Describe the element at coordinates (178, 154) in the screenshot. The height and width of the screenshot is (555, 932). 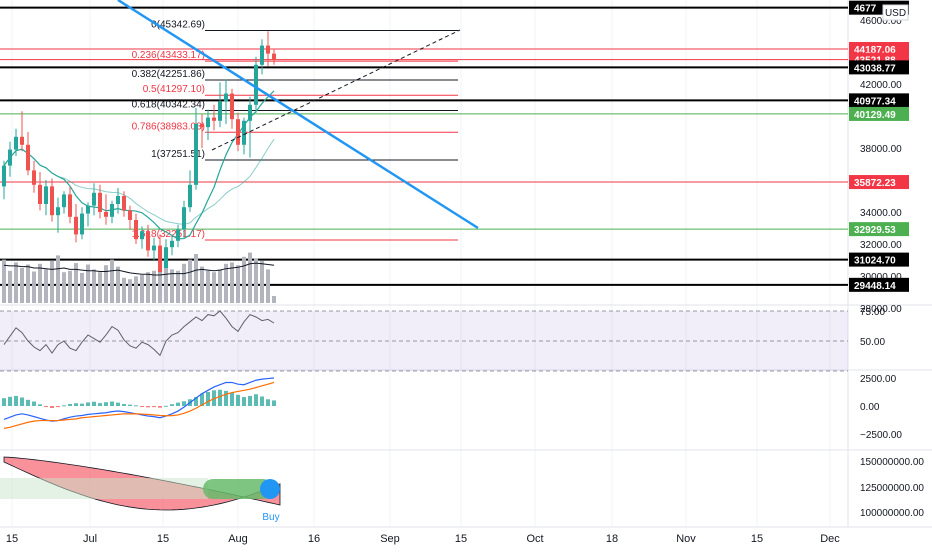
I see `fib-level-label: 1(37251.51)` at that location.